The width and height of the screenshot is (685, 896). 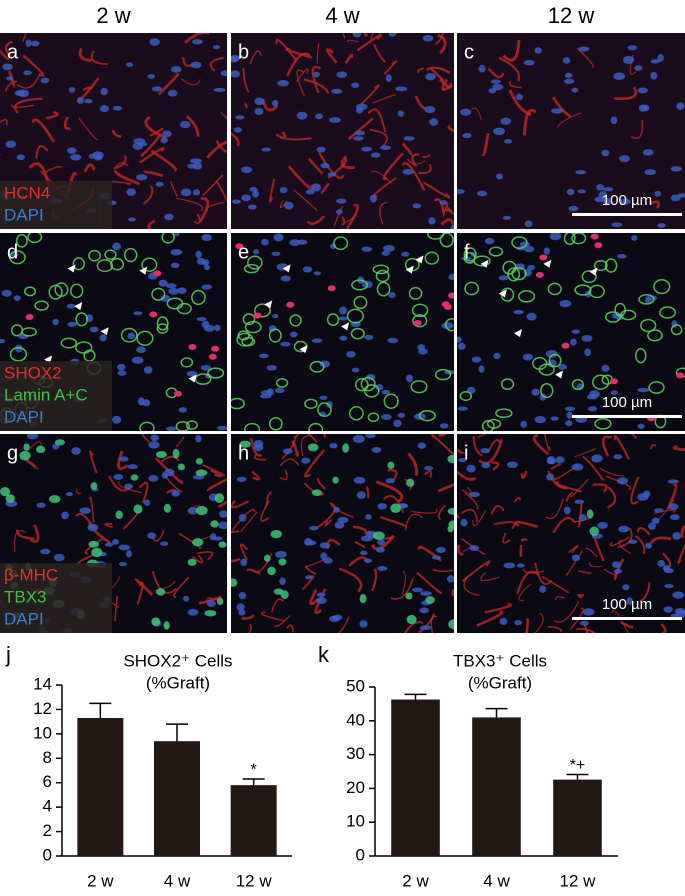 What do you see at coordinates (113, 131) in the screenshot?
I see `micrograph: a HCN4 DAPI` at bounding box center [113, 131].